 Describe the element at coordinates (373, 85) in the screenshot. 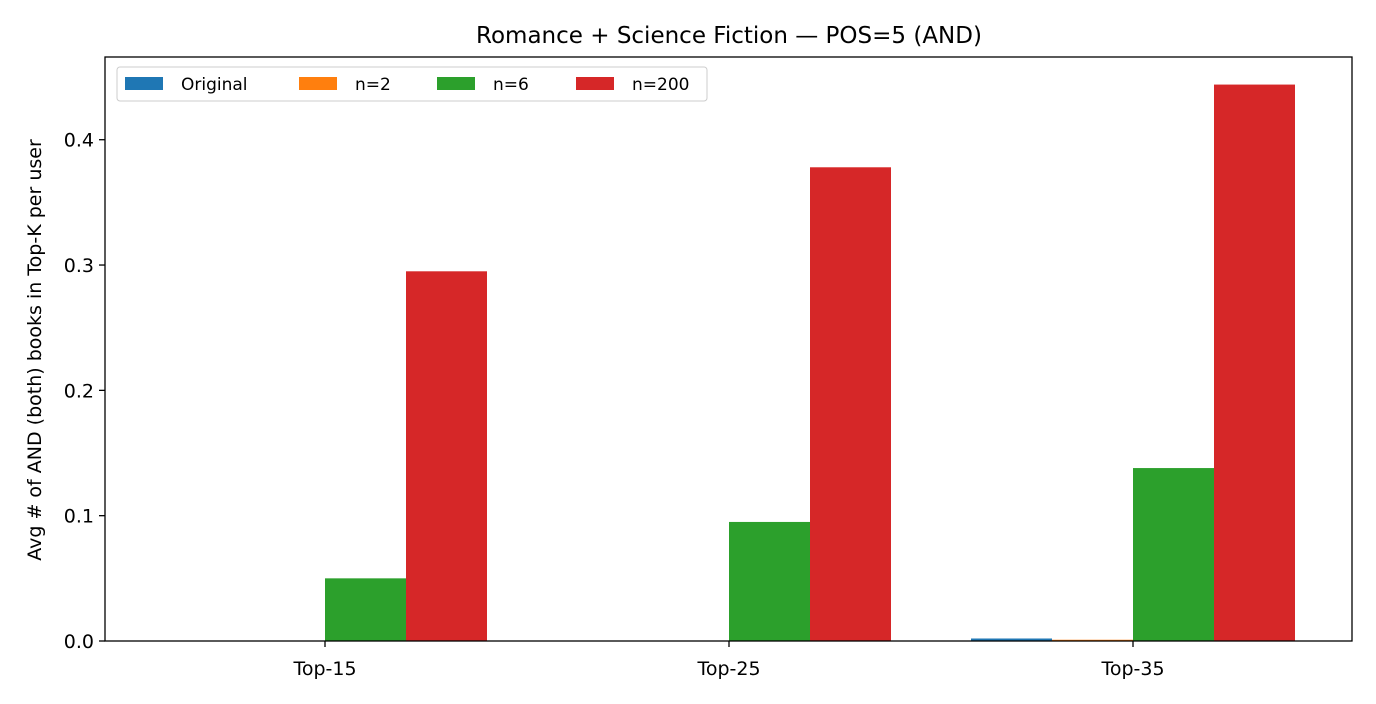

I see `legend-label: n=2` at that location.